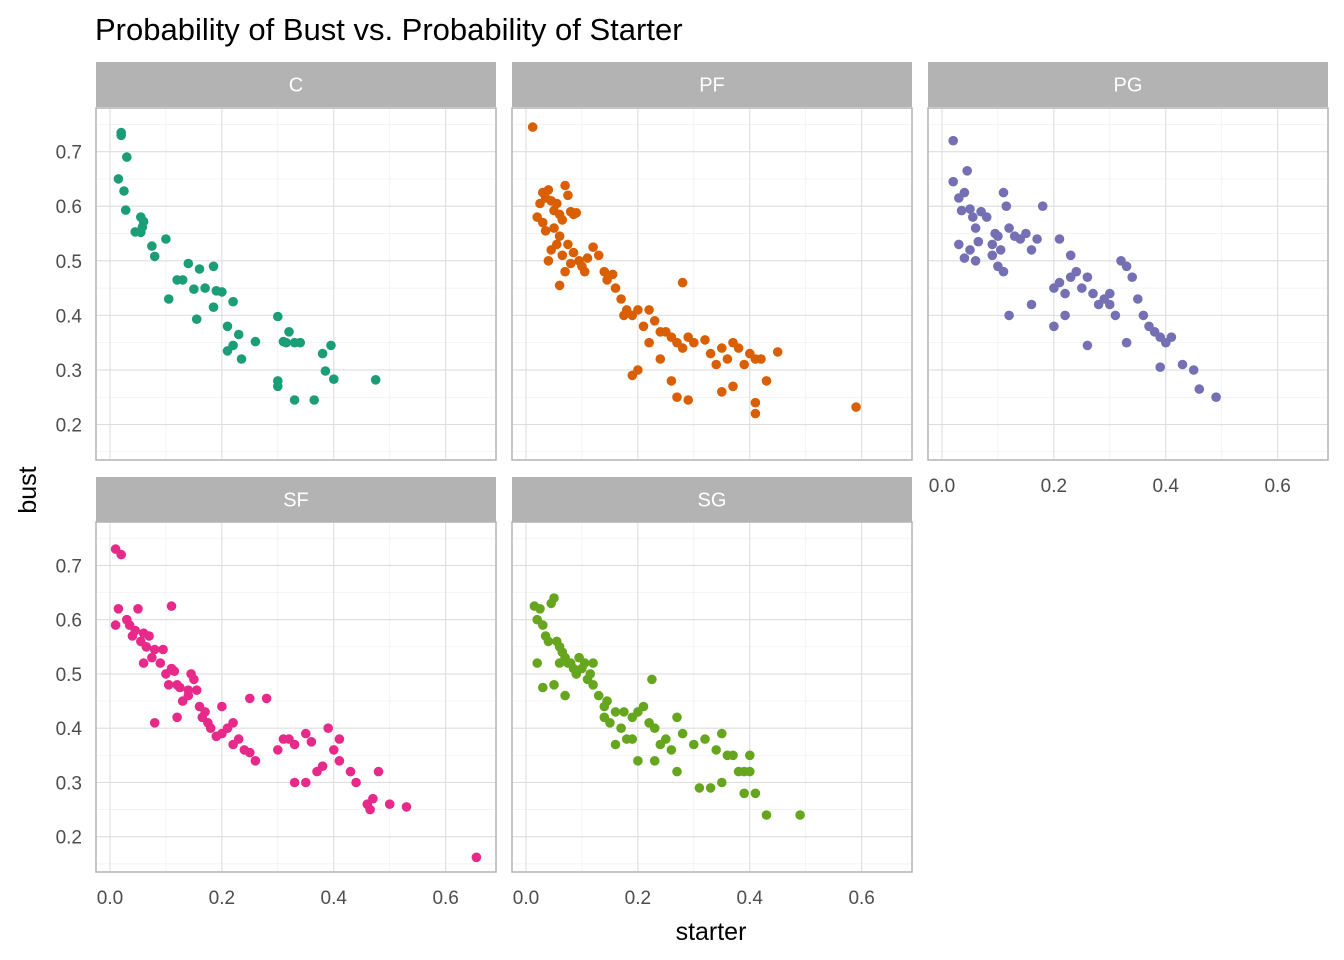  I want to click on y-tick-label: 0.3, so click(69, 783).